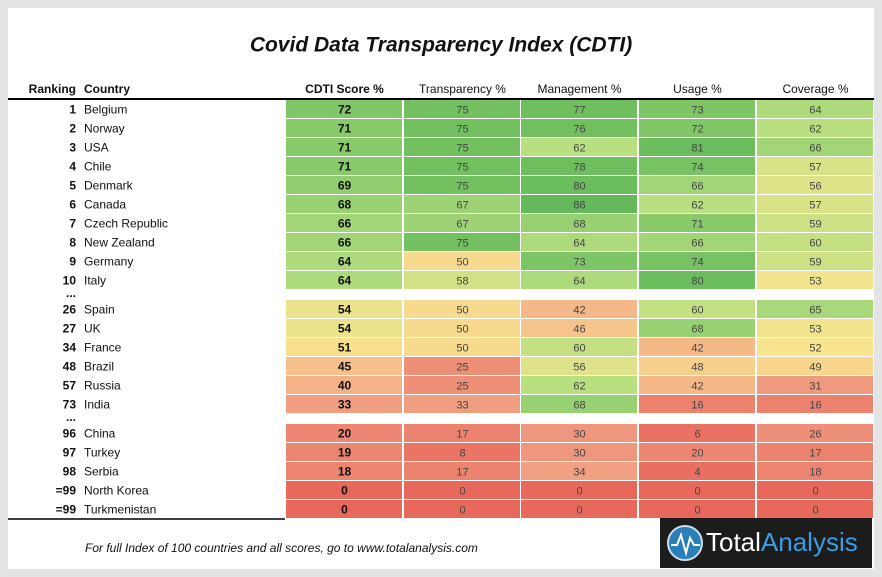 This screenshot has width=882, height=577. What do you see at coordinates (579, 167) in the screenshot?
I see `score: 78` at bounding box center [579, 167].